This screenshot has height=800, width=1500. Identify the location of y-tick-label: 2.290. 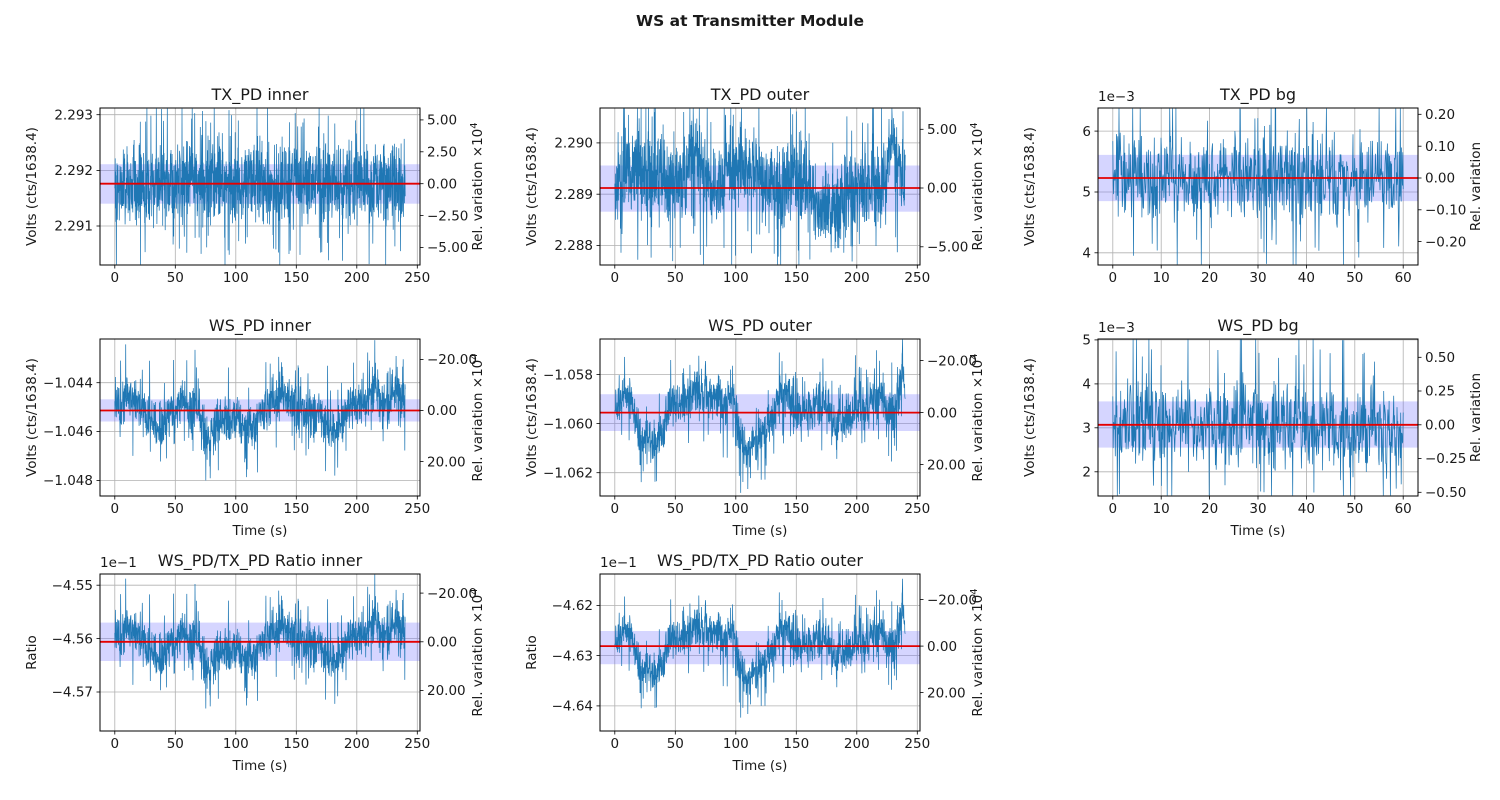
(573, 144).